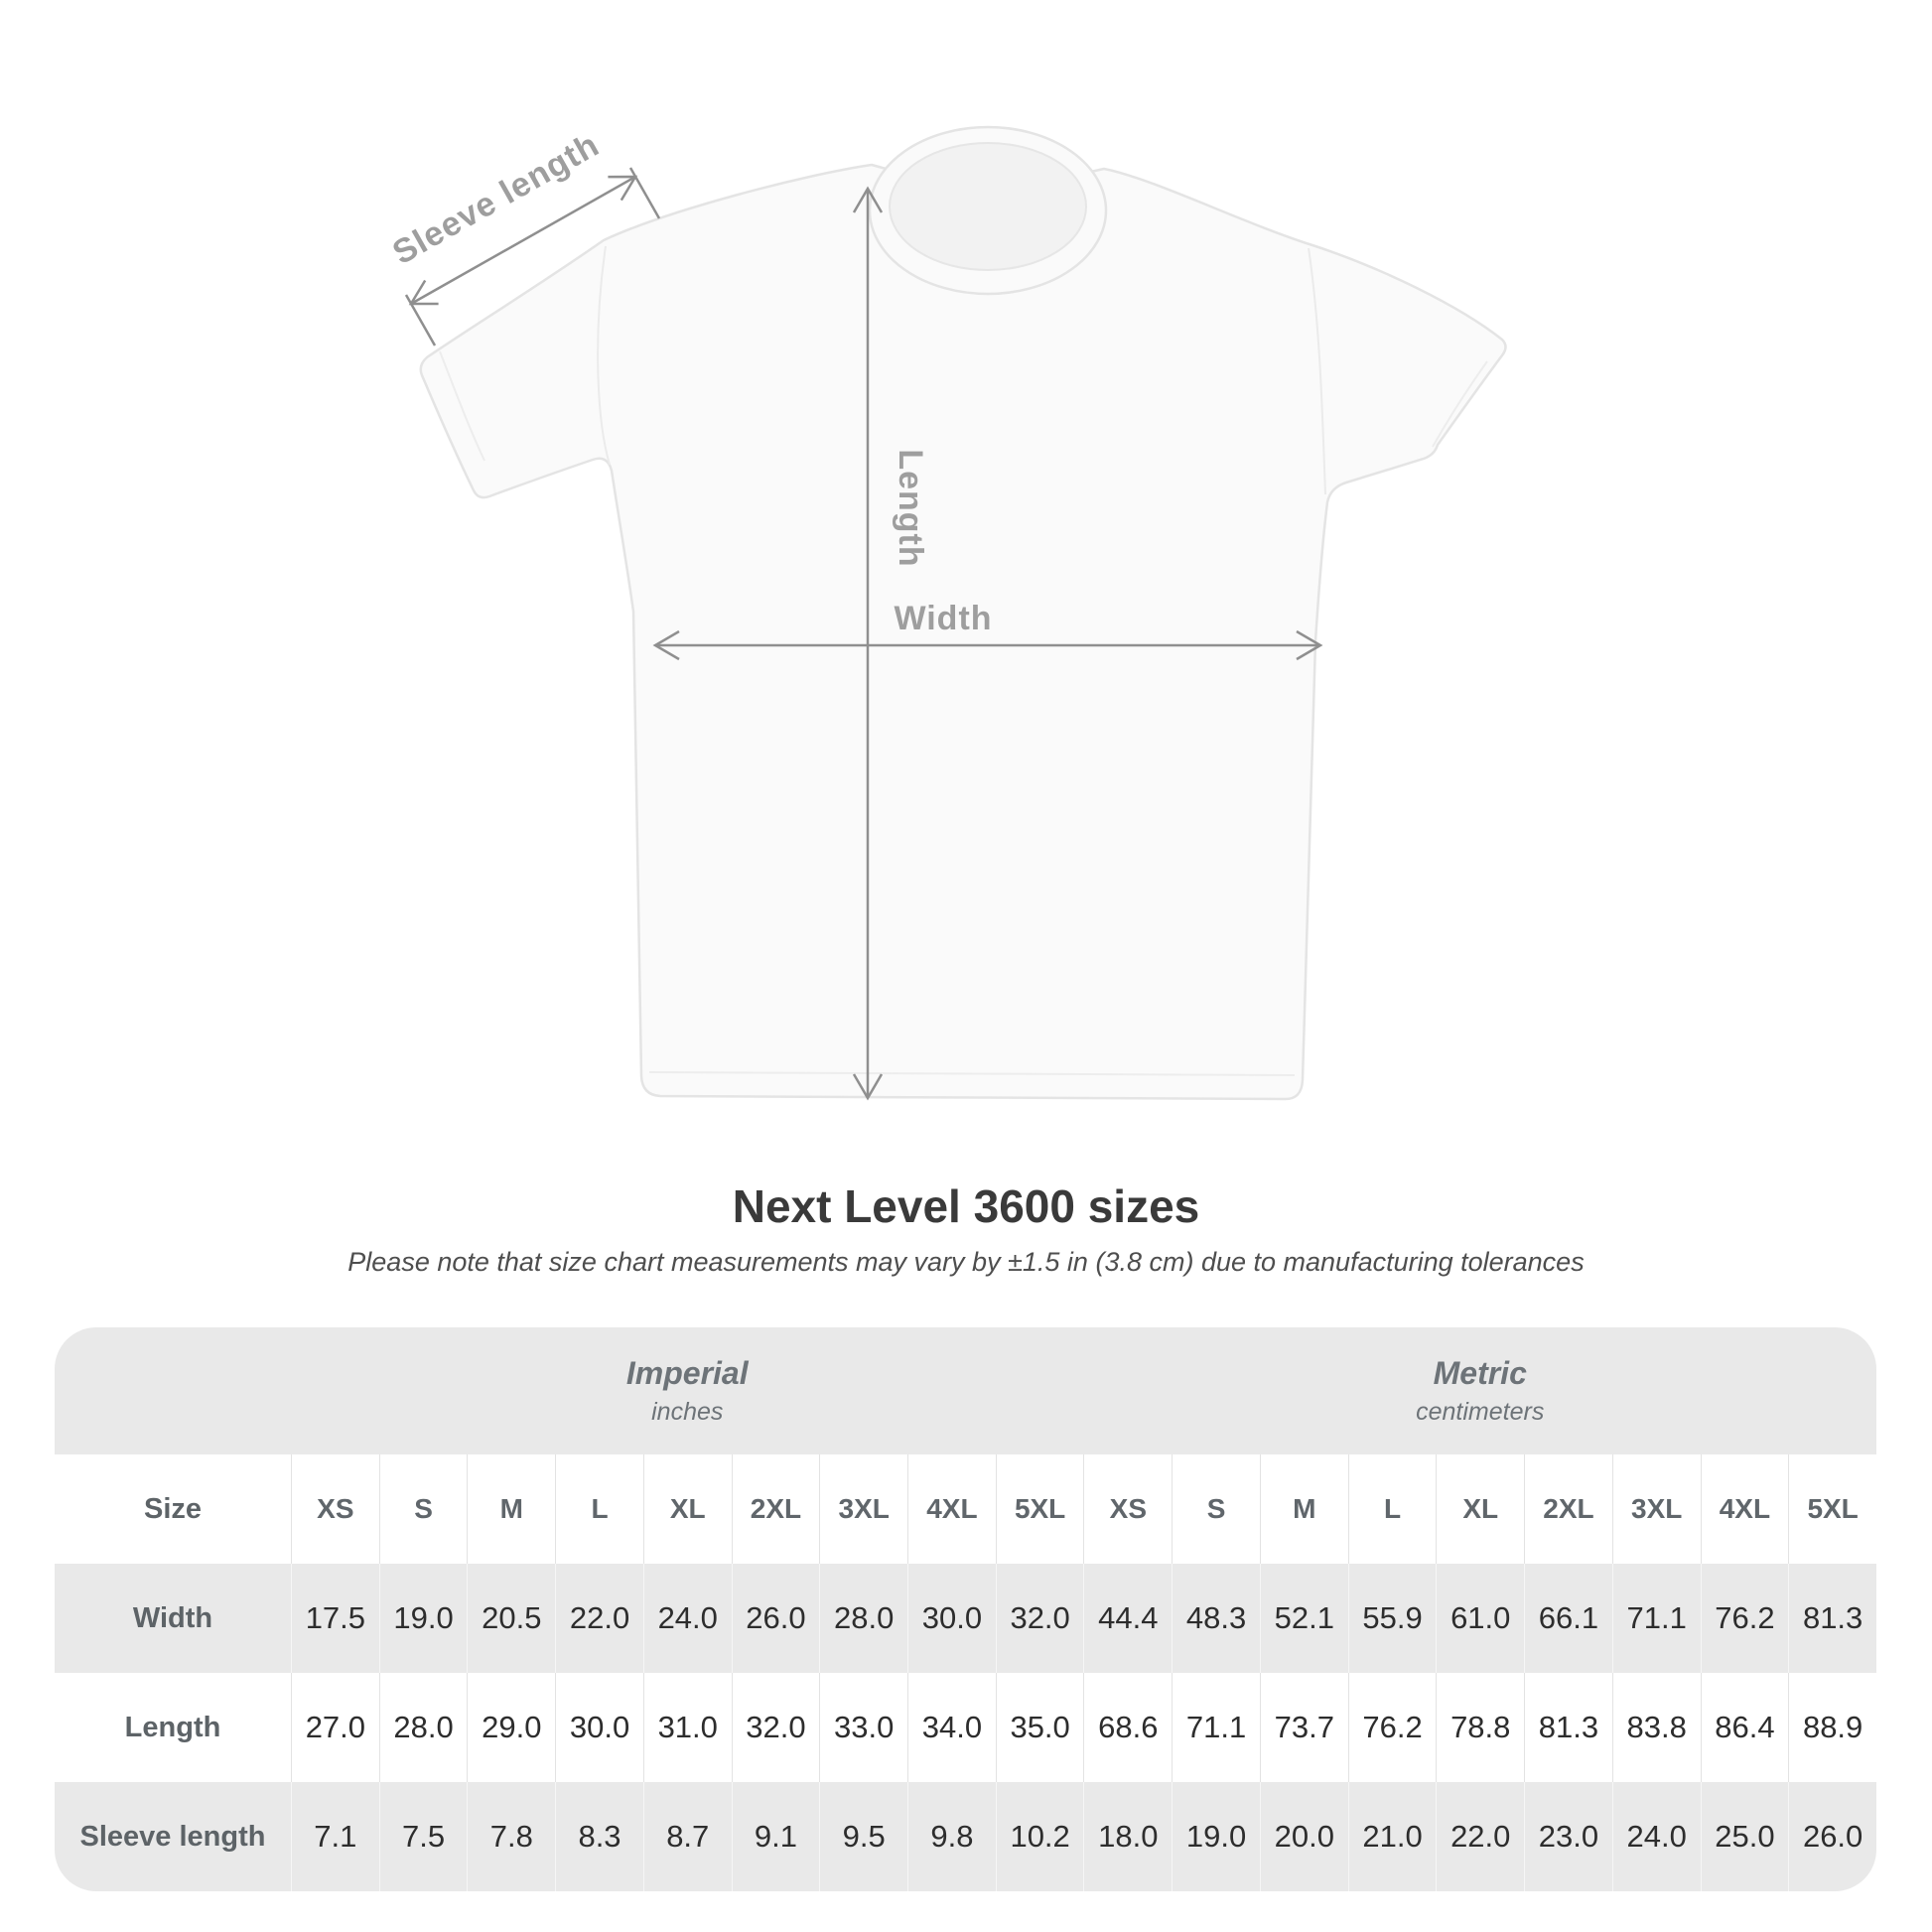 The width and height of the screenshot is (1932, 1932). What do you see at coordinates (987, 645) in the screenshot?
I see `width-arrow` at bounding box center [987, 645].